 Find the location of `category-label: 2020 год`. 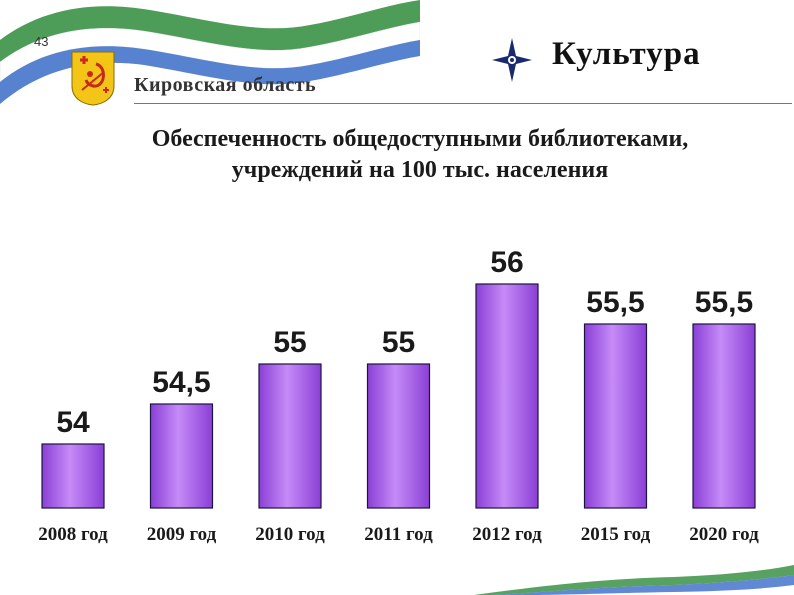

category-label: 2020 год is located at coordinates (724, 534).